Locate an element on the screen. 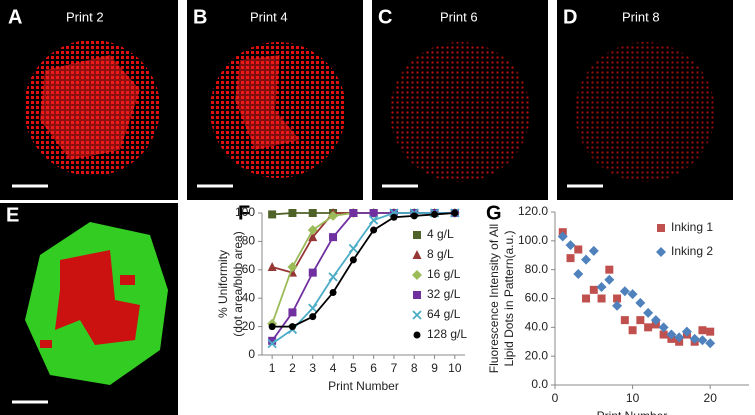 The width and height of the screenshot is (755, 415). legend-label: Inking 2 is located at coordinates (692, 251).